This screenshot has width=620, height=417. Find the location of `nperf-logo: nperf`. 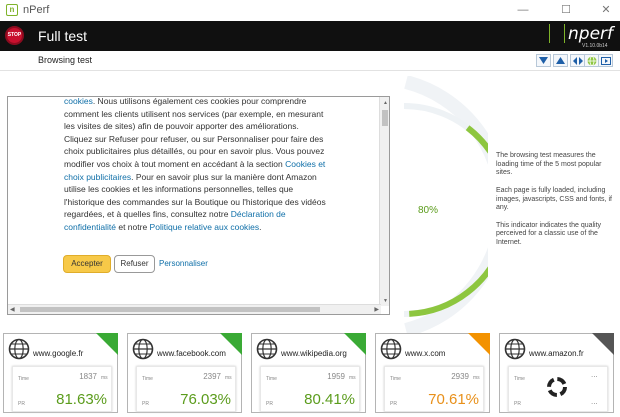

nperf-logo: nperf is located at coordinates (590, 34).